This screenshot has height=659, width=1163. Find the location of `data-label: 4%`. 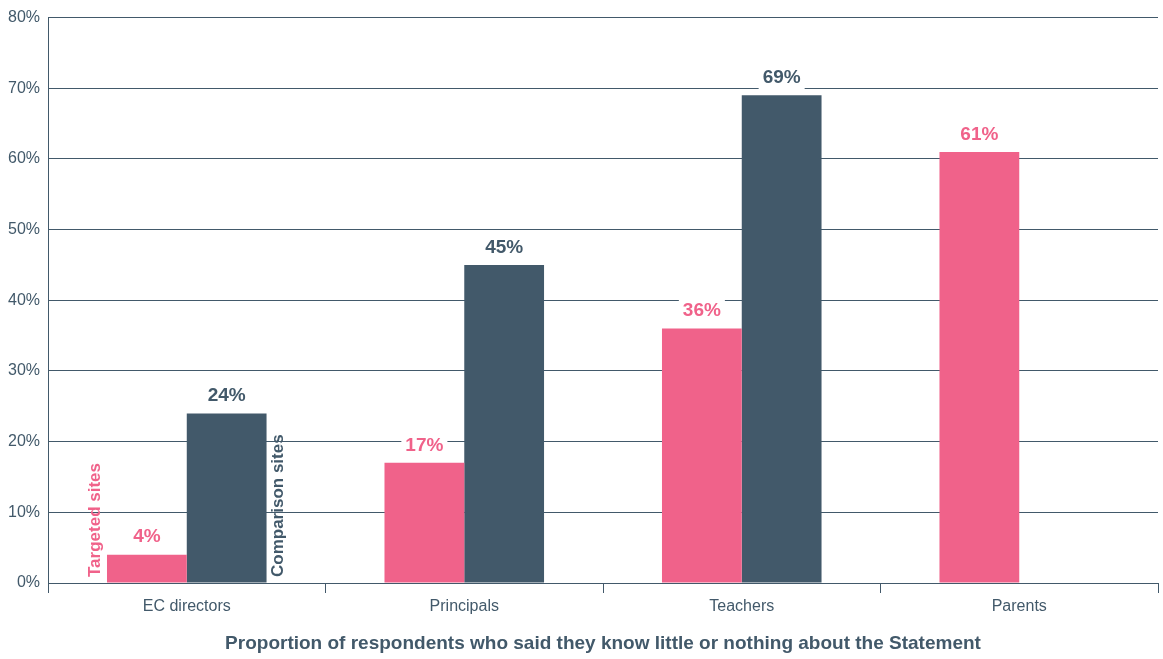

data-label: 4% is located at coordinates (147, 536).